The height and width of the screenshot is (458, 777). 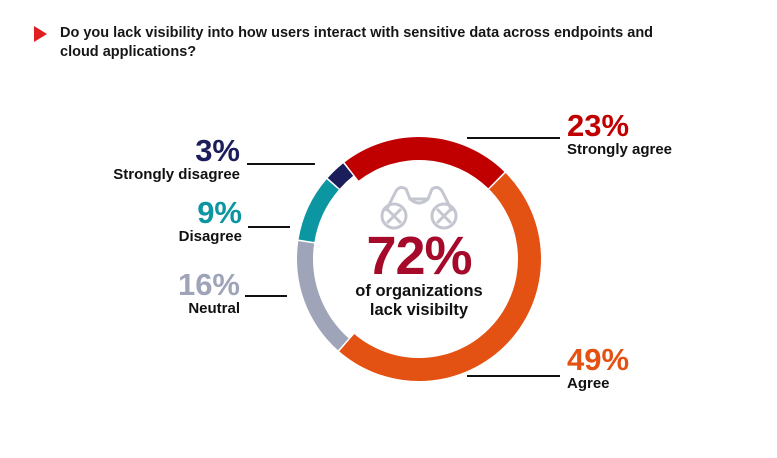 What do you see at coordinates (318, 211) in the screenshot?
I see `donut-segment-disagree` at bounding box center [318, 211].